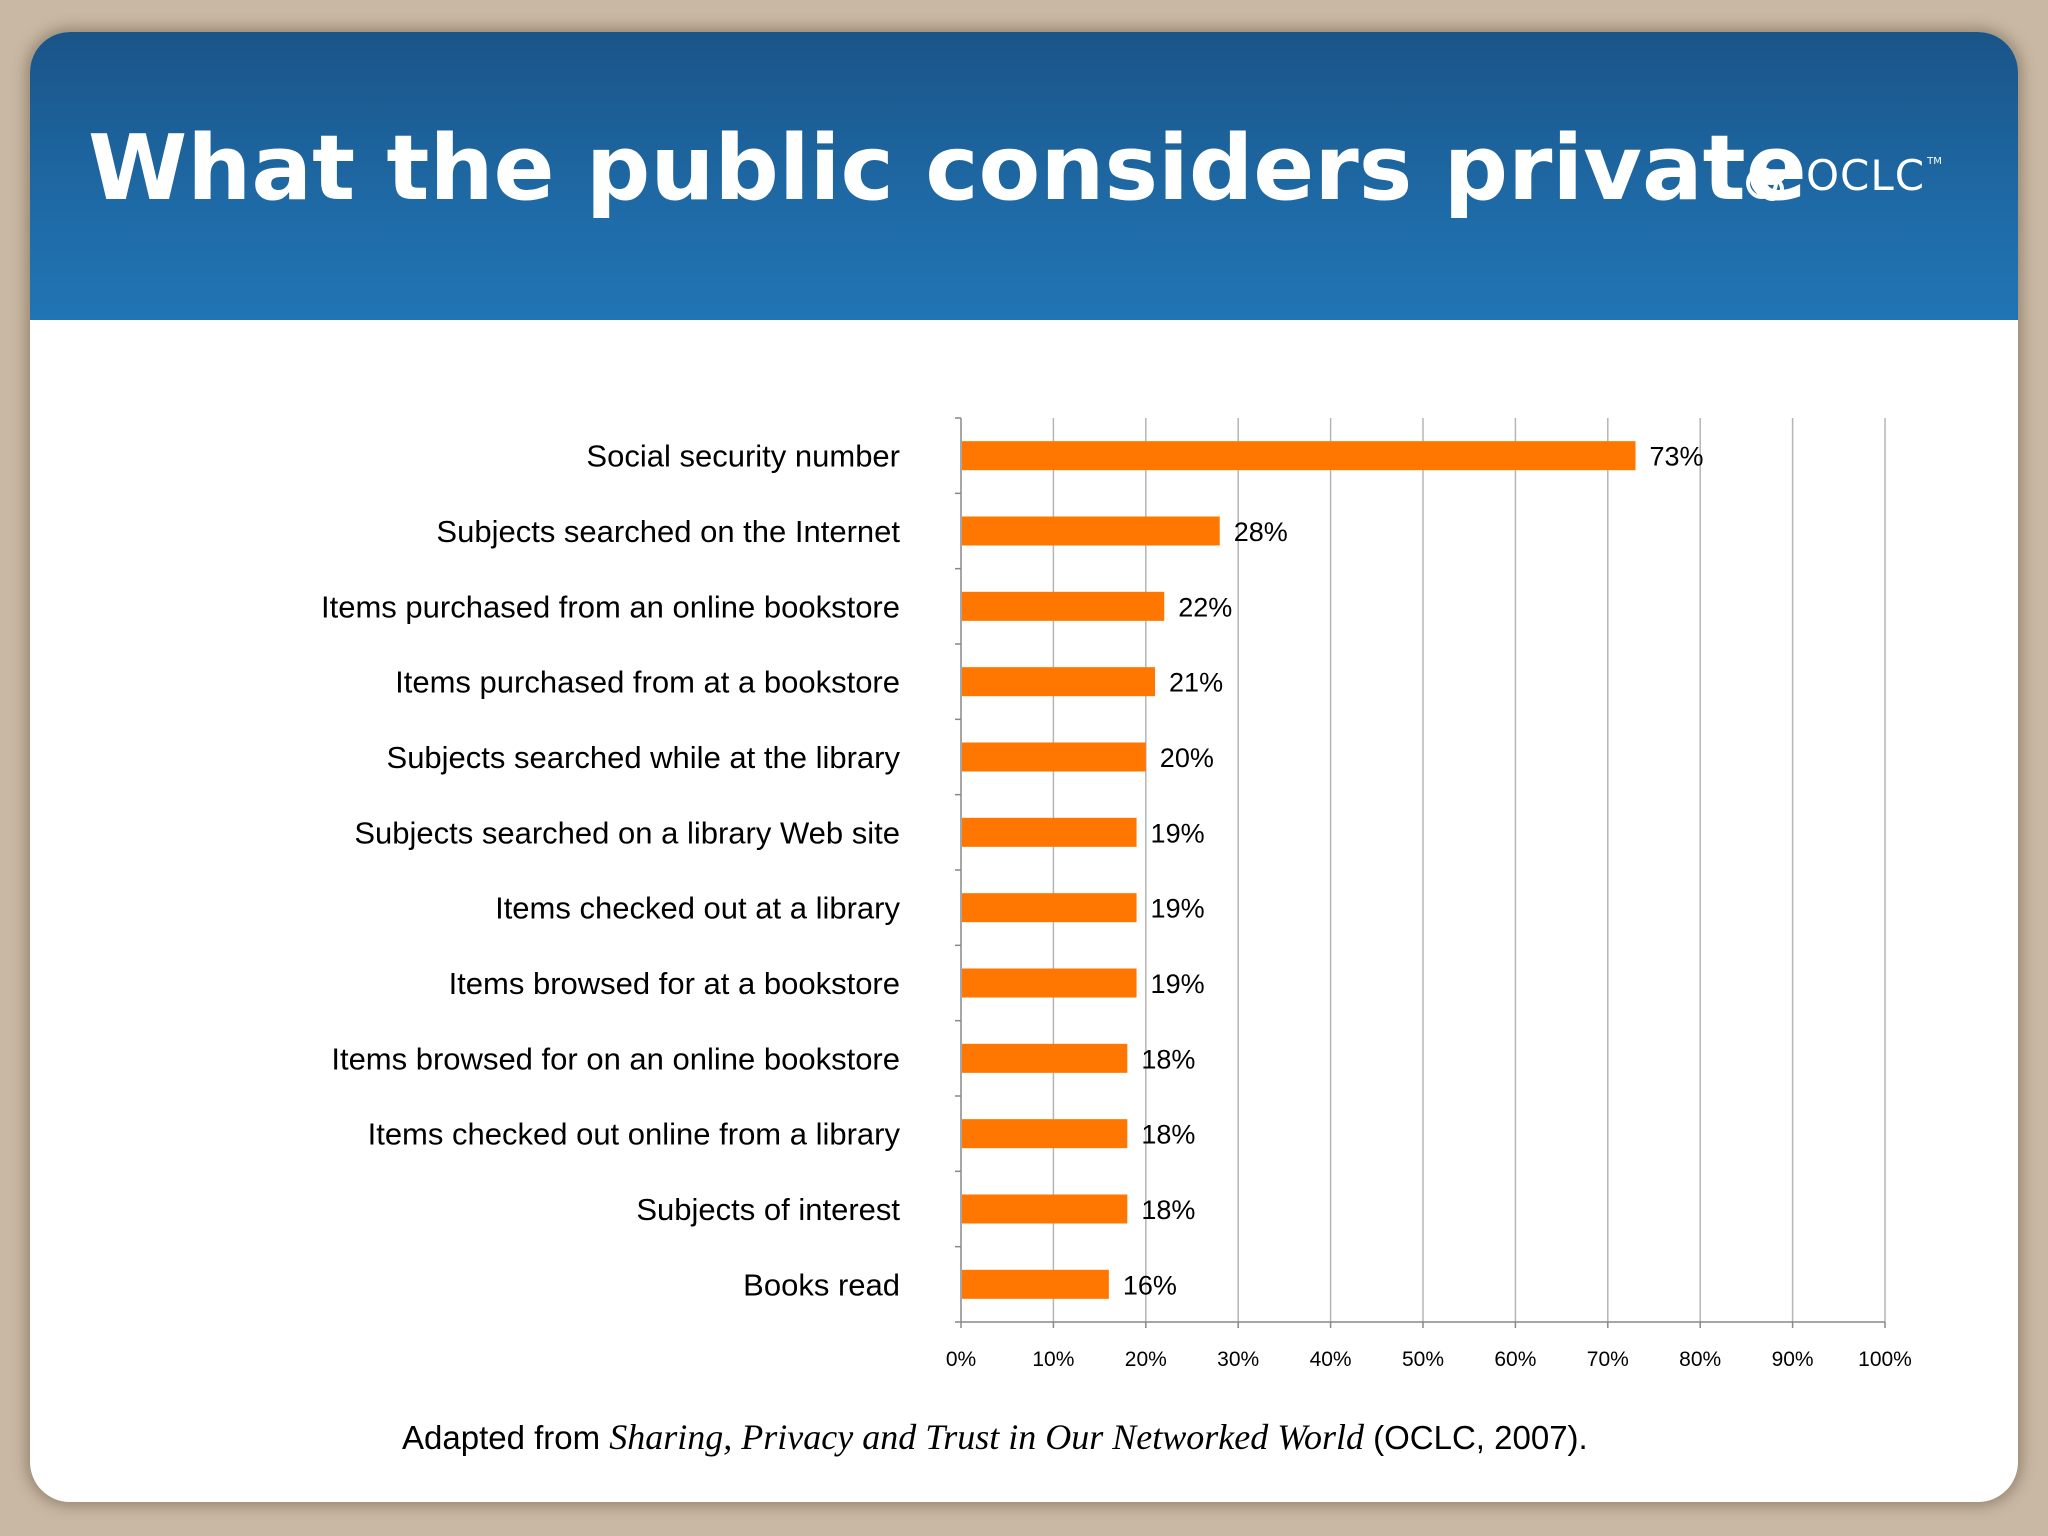 The width and height of the screenshot is (2048, 1536). I want to click on data-label: 16%, so click(1150, 1285).